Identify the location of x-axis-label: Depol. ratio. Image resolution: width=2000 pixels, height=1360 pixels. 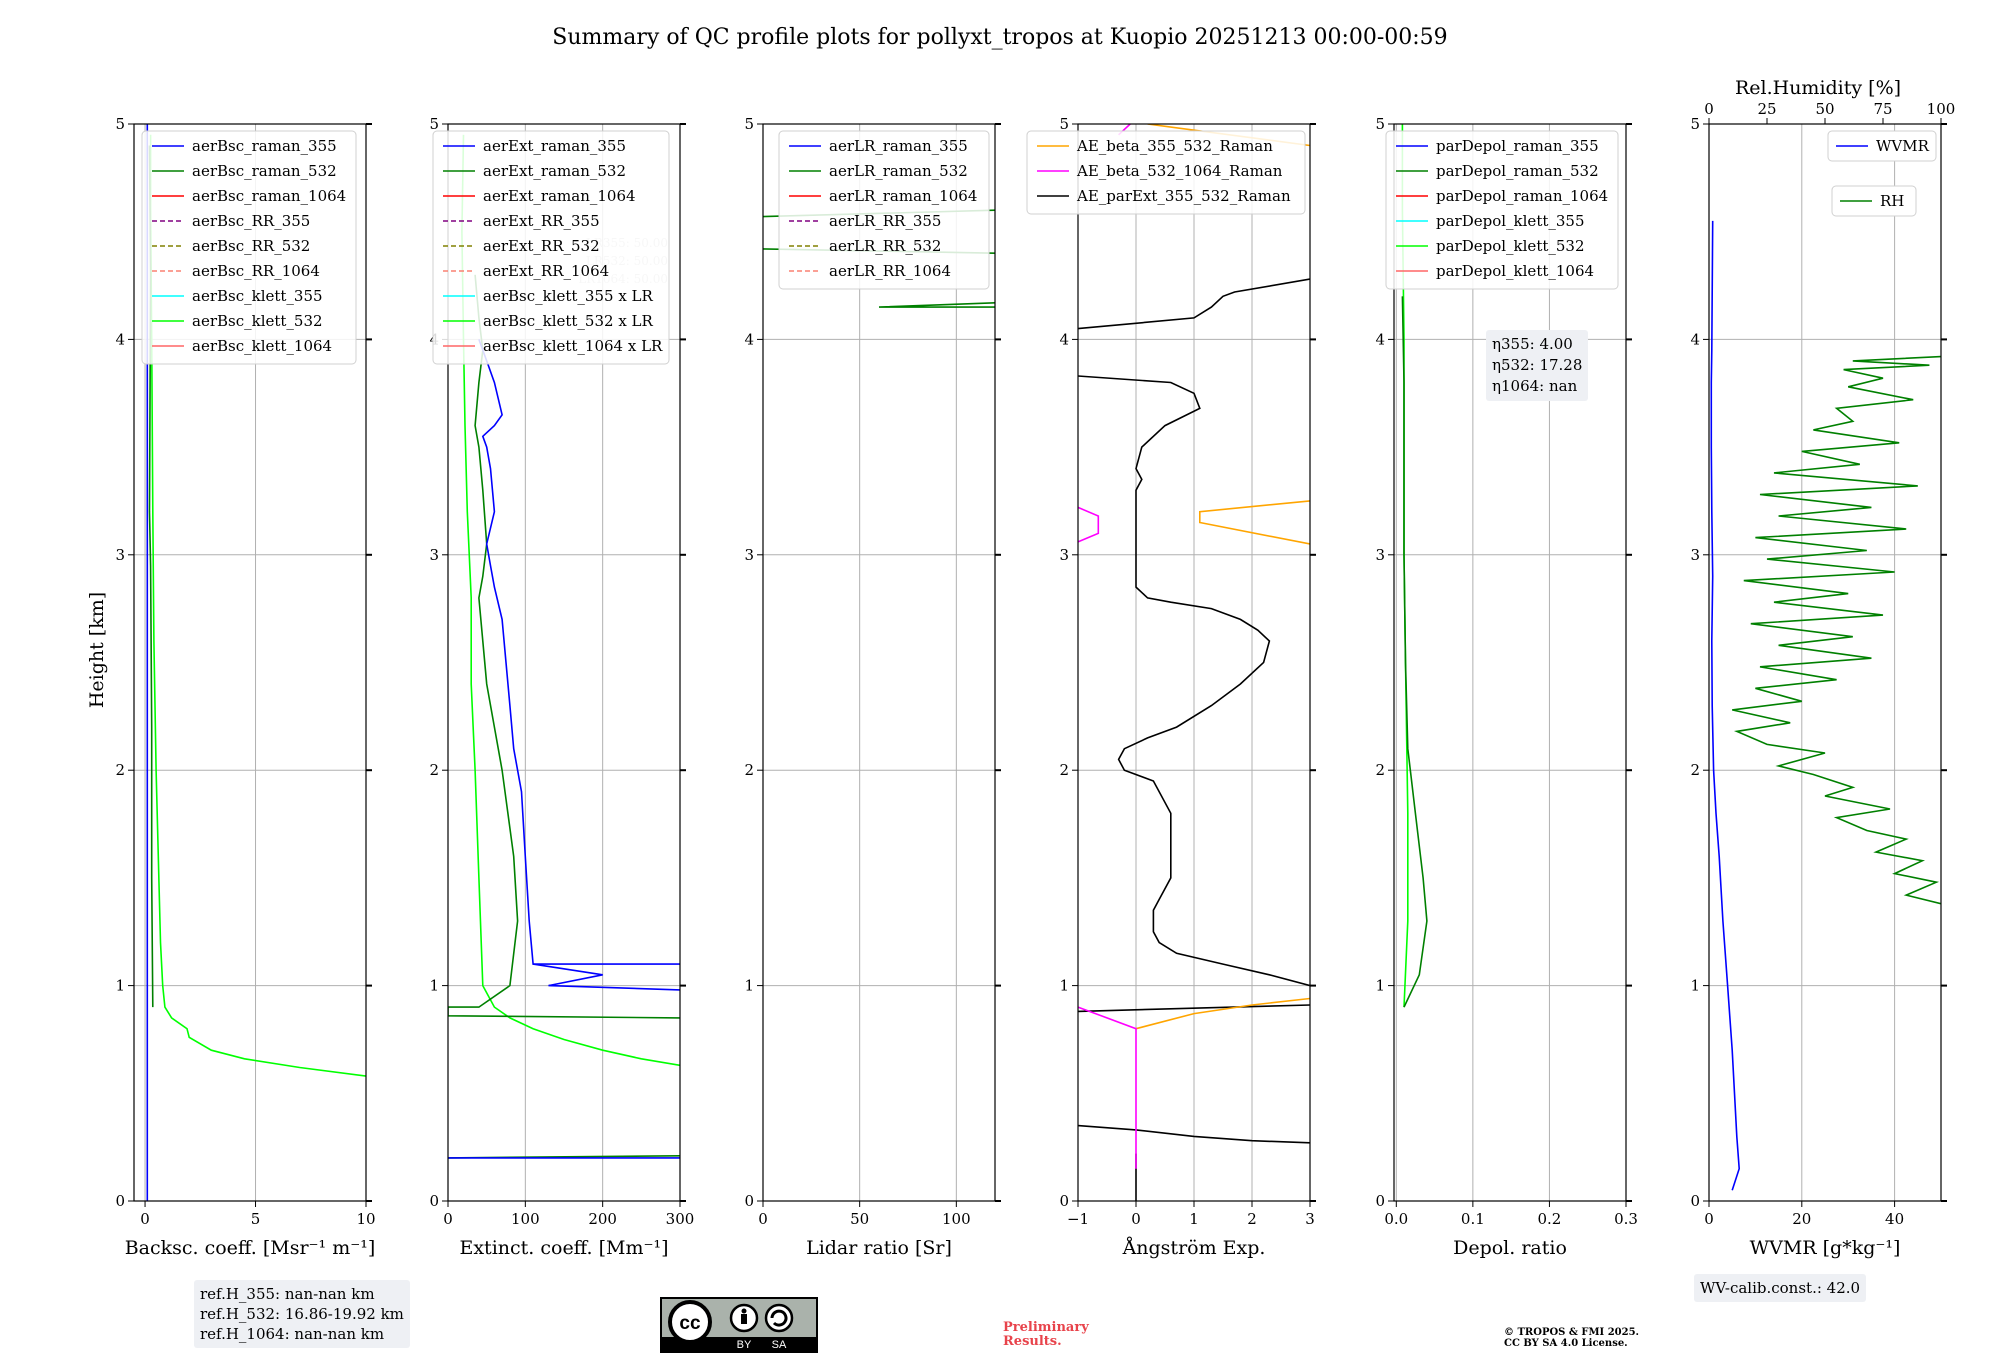
(1510, 1248).